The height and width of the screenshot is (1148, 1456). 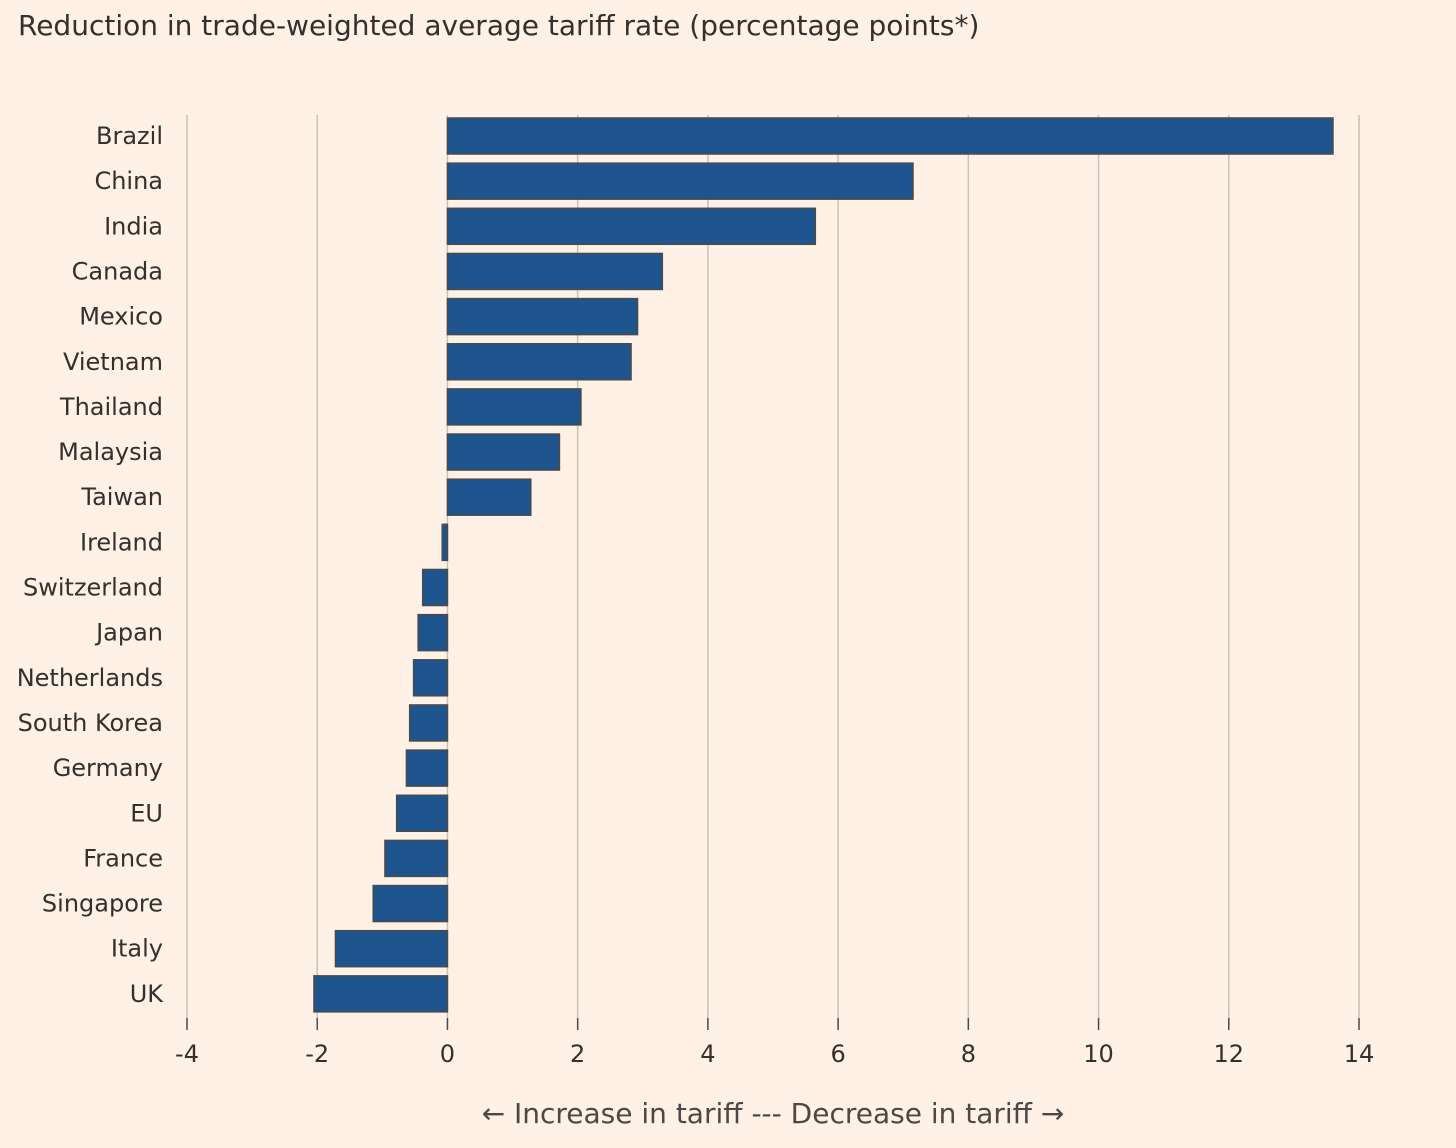 What do you see at coordinates (121, 542) in the screenshot?
I see `category-label: Ireland` at bounding box center [121, 542].